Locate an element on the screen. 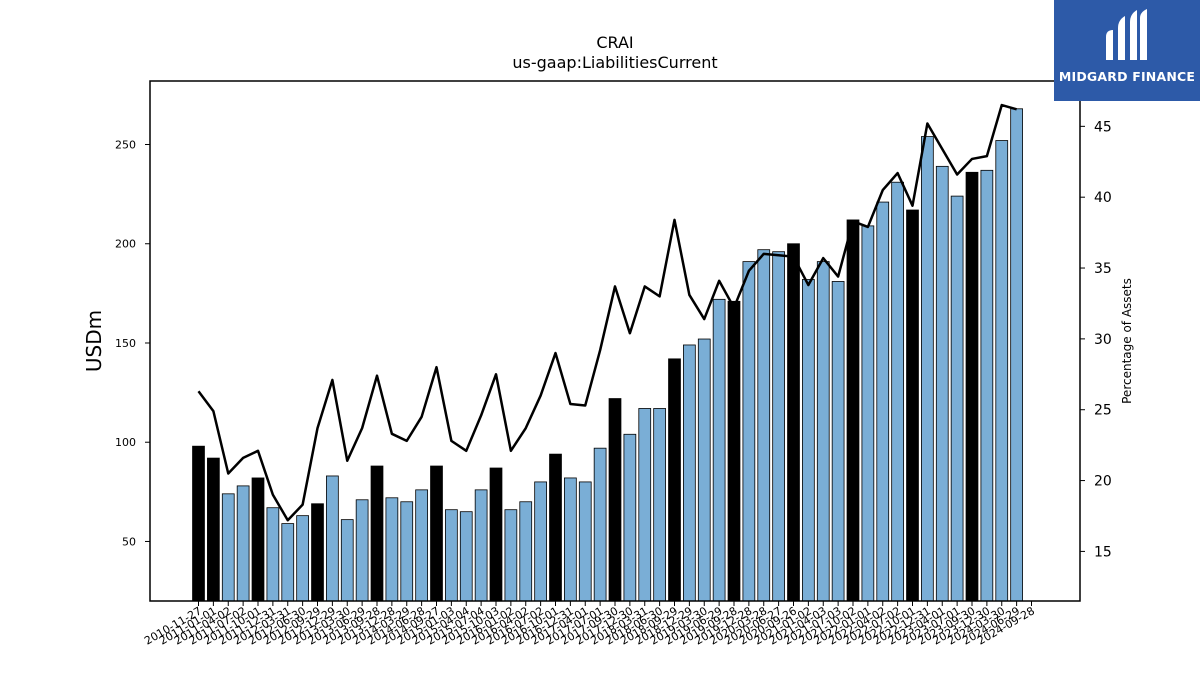 This screenshot has height=675, width=1200. y-tick-label: 250 is located at coordinates (125, 145).